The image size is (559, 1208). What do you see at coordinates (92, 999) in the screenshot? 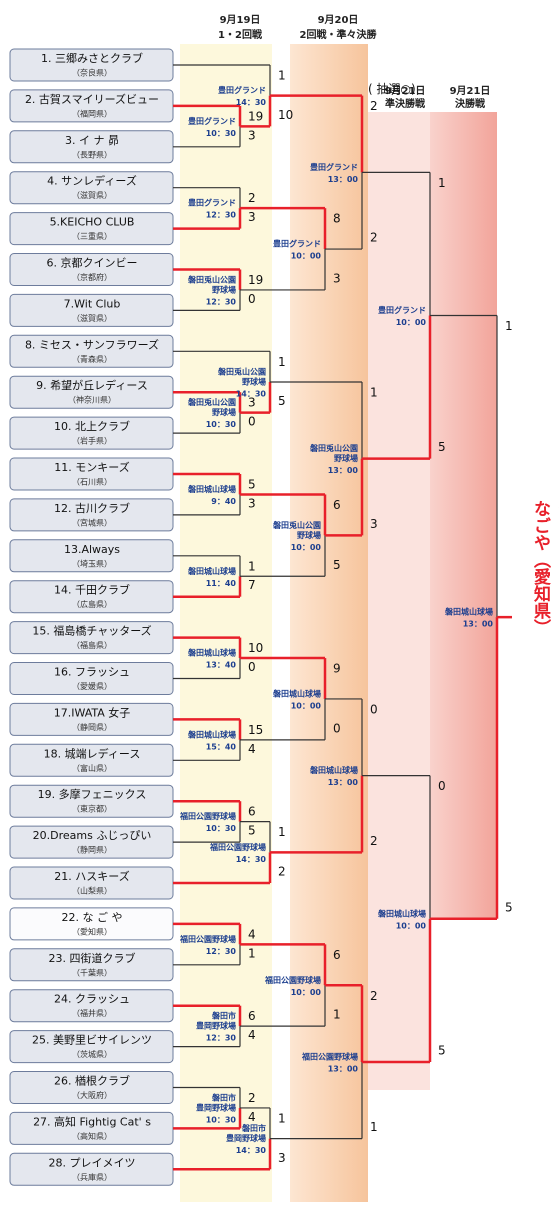
I see `team-name: 24. クラッシュ` at bounding box center [92, 999].